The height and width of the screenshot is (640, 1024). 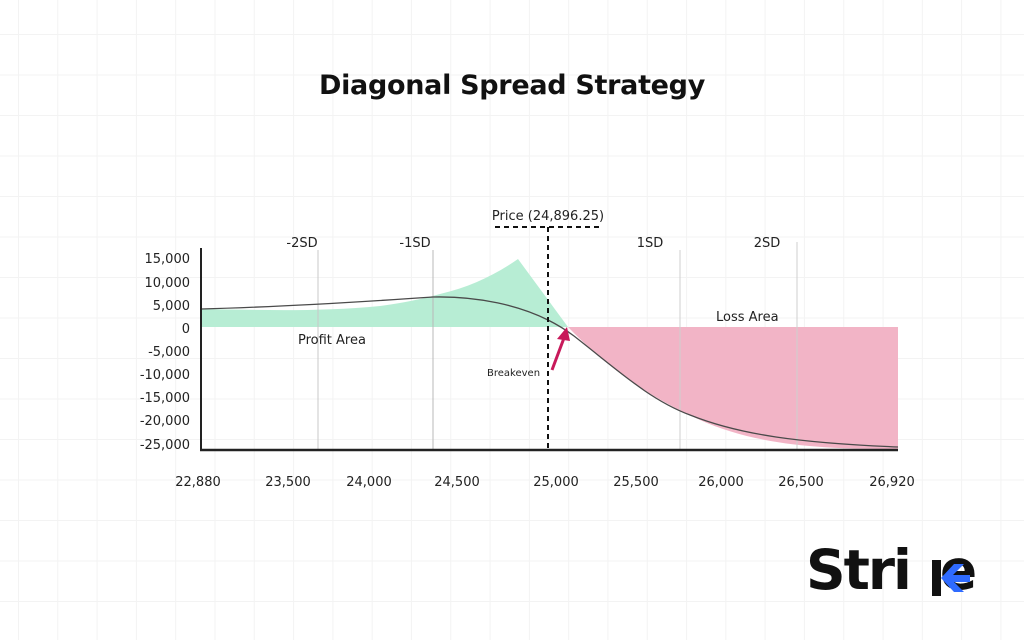 I want to click on x-tick-label: 24,500, so click(x=457, y=482).